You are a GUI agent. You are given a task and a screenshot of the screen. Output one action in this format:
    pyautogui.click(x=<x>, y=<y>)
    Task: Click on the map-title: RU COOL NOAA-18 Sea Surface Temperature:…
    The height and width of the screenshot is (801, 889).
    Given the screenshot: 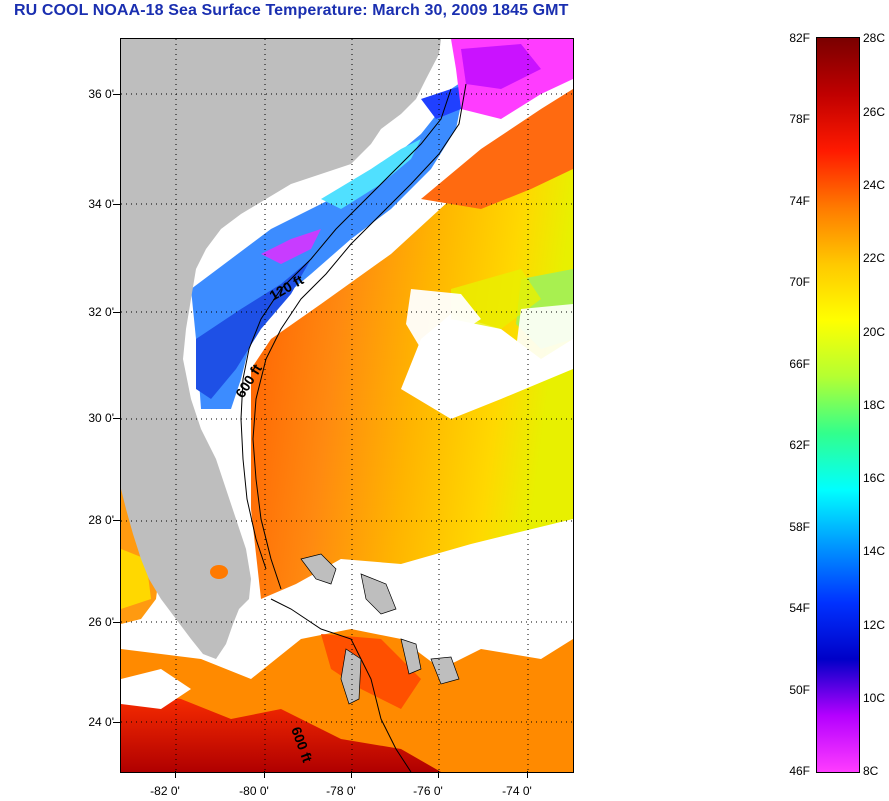 What is the action you would take?
    pyautogui.click(x=291, y=10)
    